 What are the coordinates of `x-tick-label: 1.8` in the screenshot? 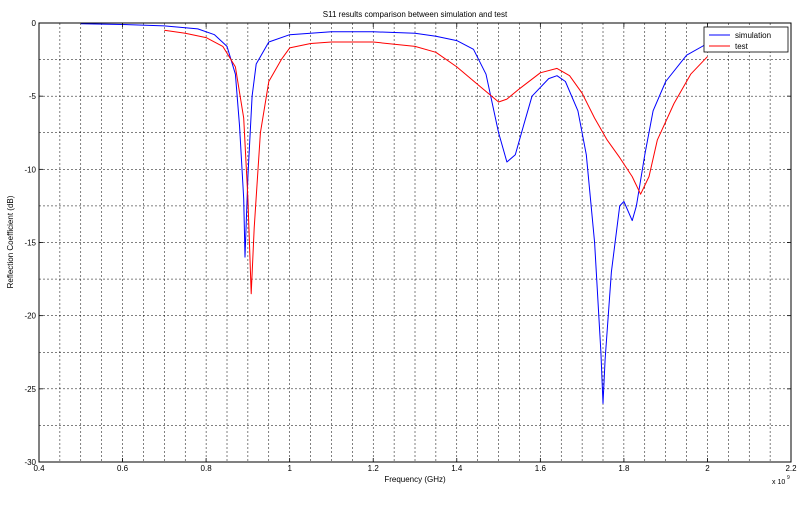 It's located at (624, 468).